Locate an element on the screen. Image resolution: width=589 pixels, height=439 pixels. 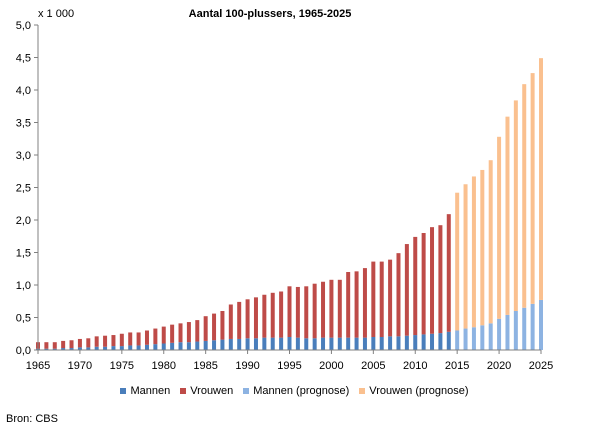
bar-mannen-prognose-2023 is located at coordinates (524, 328).